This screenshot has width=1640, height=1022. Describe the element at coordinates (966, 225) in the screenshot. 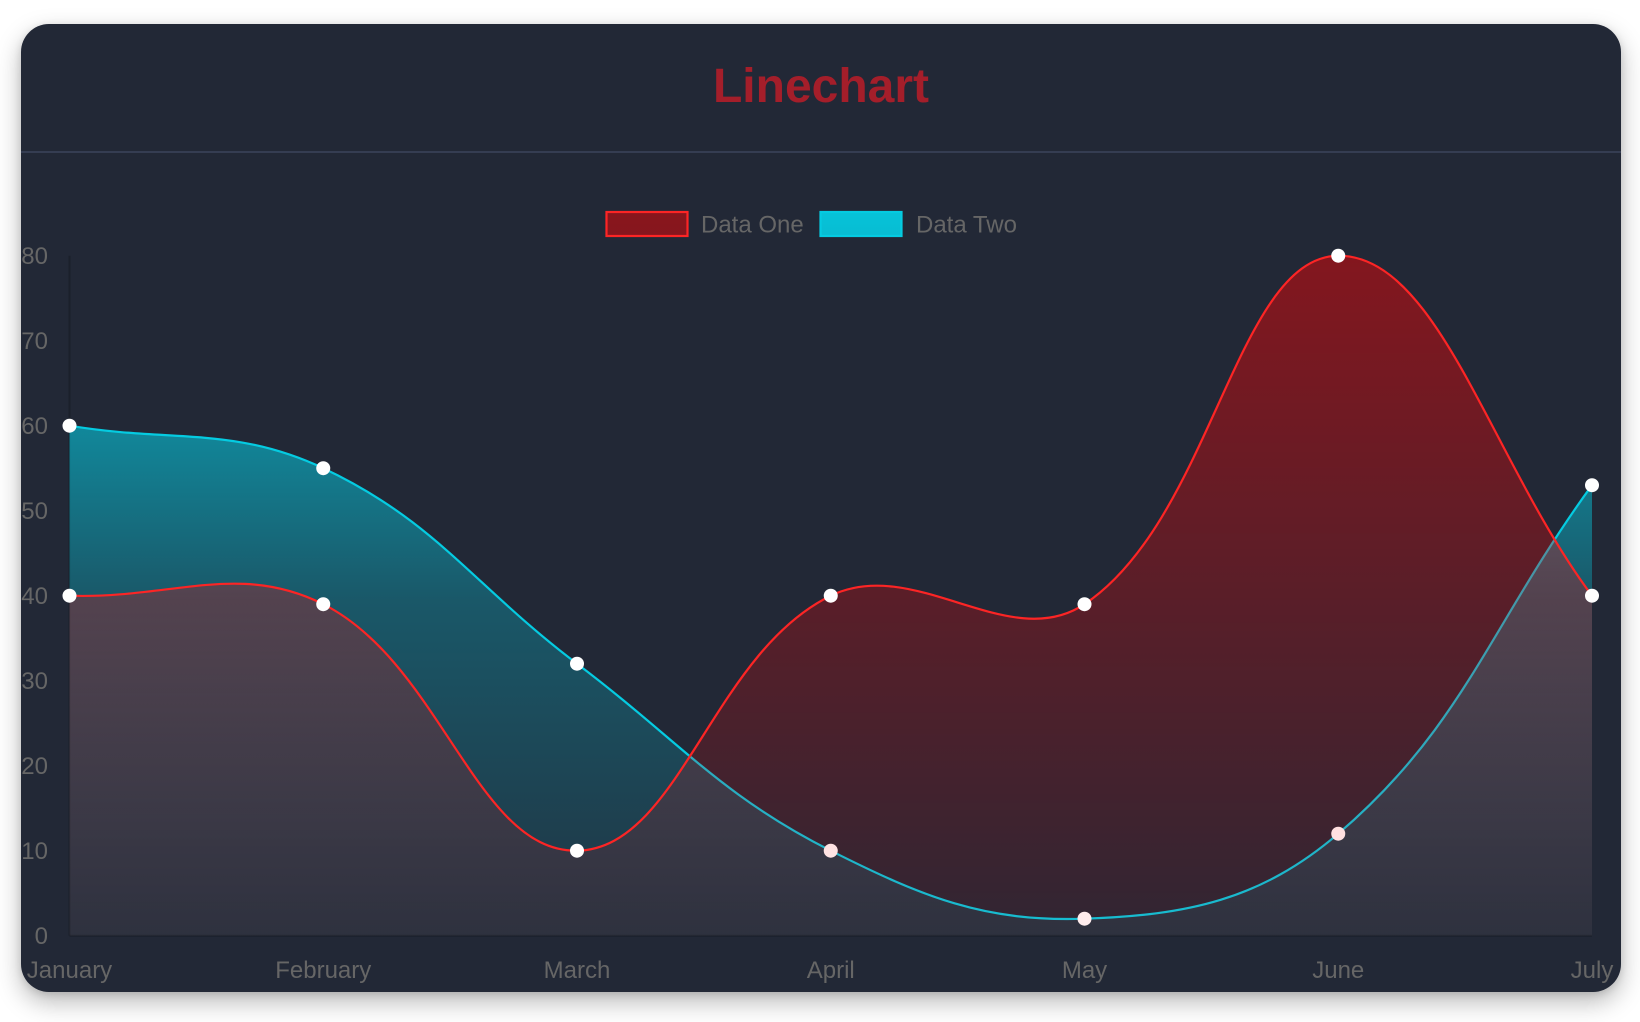

I see `svg-text: Data Two` at that location.